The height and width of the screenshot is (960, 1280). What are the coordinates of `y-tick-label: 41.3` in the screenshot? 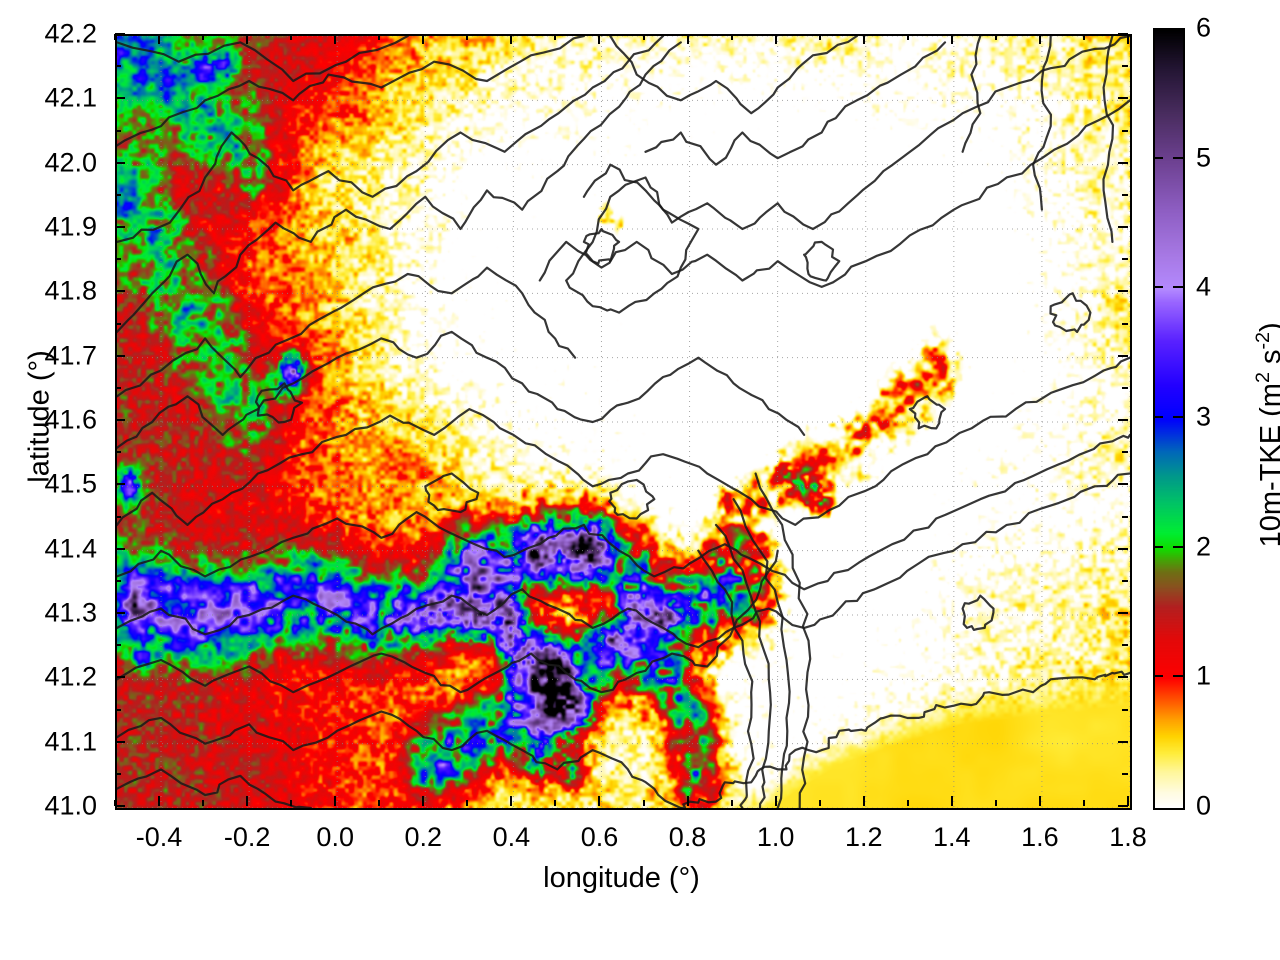 It's located at (70, 612).